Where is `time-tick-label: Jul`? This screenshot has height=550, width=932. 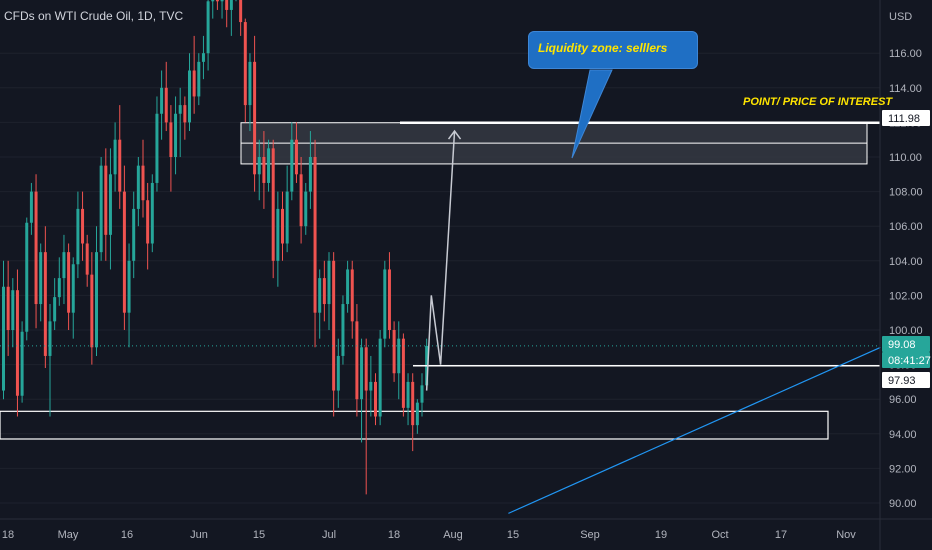
time-tick-label: Jul is located at coordinates (329, 535).